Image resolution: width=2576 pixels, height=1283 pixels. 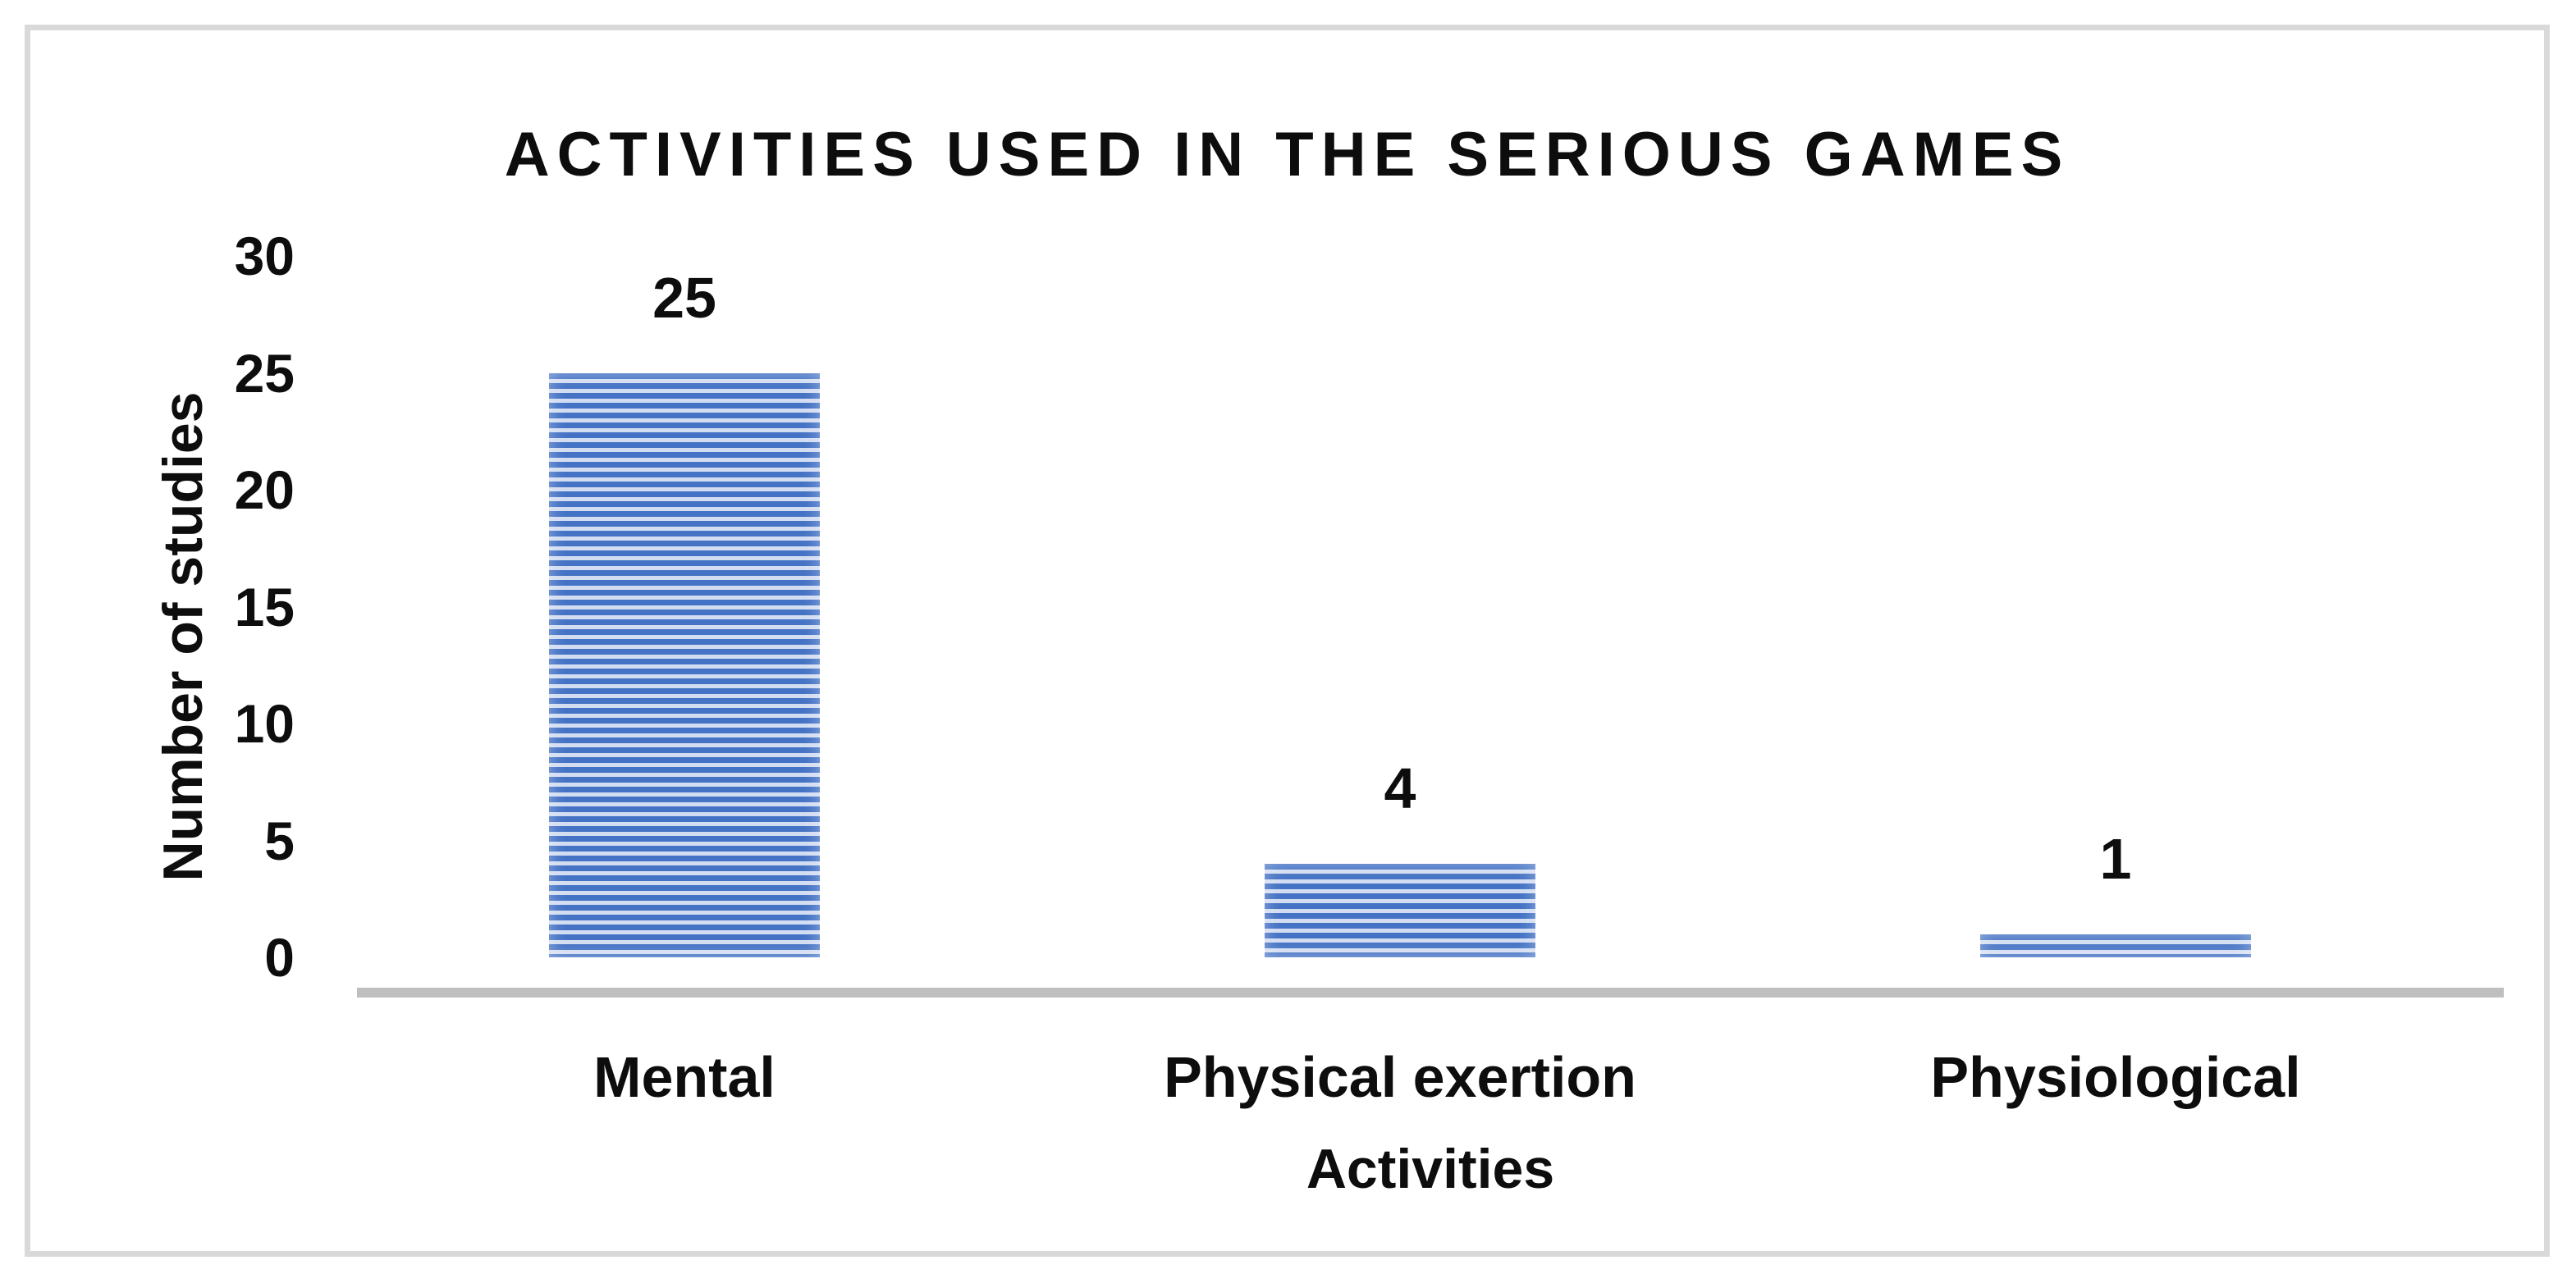 I want to click on x-axis-line, so click(x=1430, y=993).